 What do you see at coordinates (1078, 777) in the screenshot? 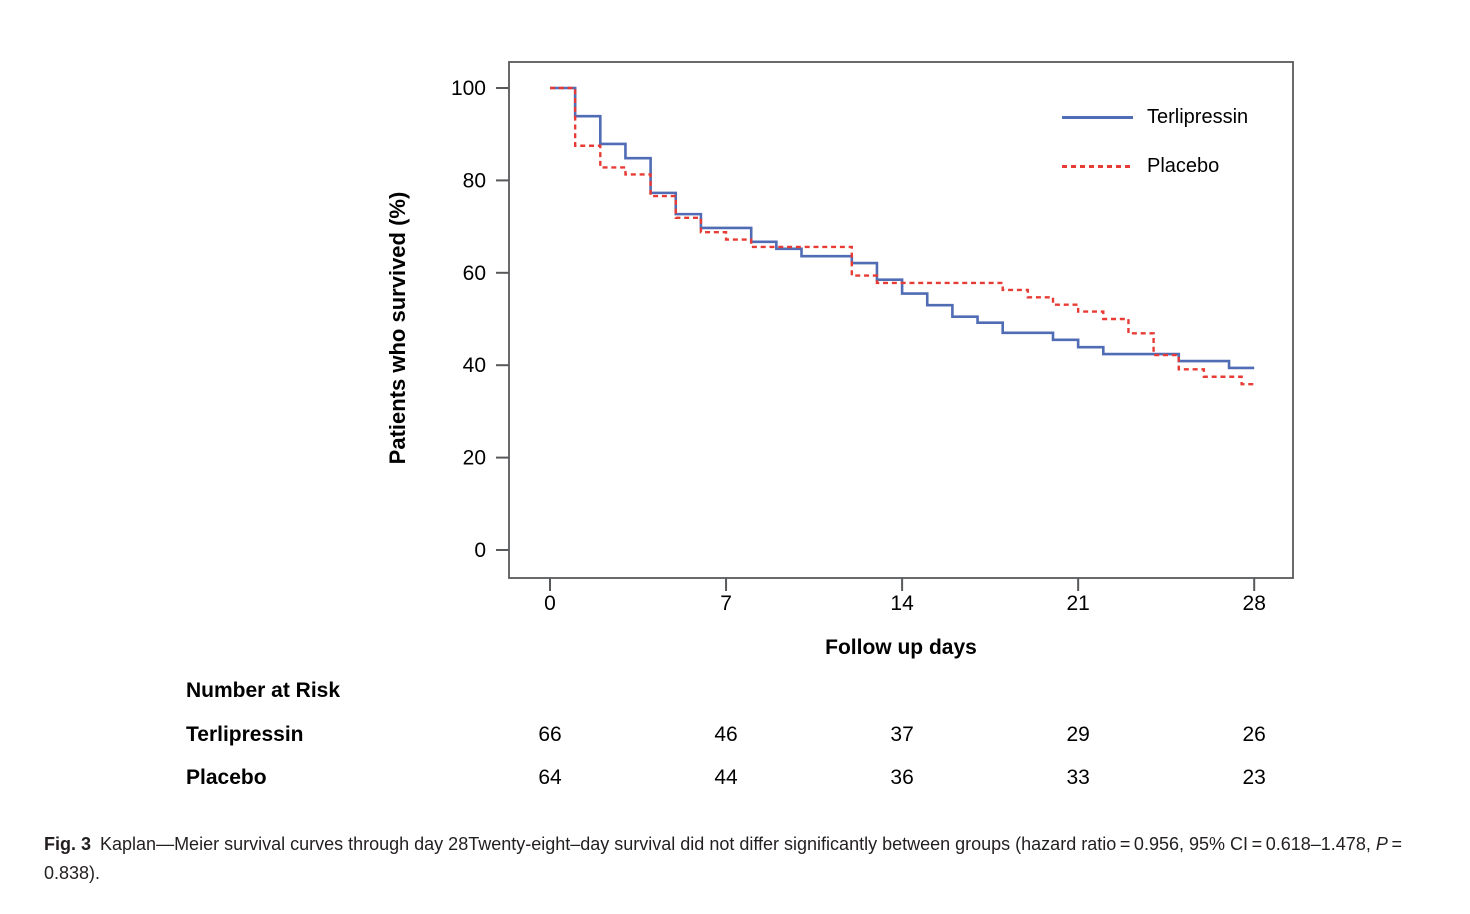
I see `at-risk-placebo-day-21: 33` at bounding box center [1078, 777].